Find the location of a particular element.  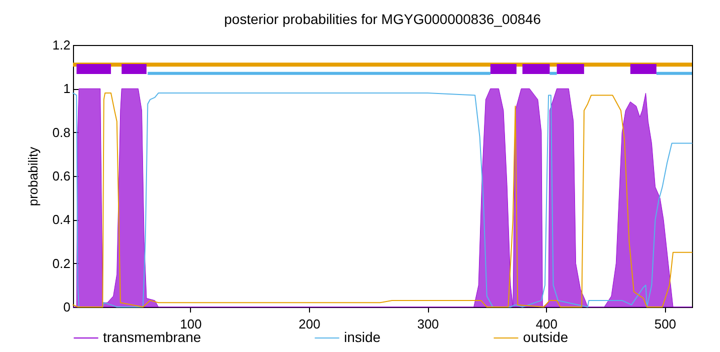

y-tick-label: 0.4 is located at coordinates (61, 220).